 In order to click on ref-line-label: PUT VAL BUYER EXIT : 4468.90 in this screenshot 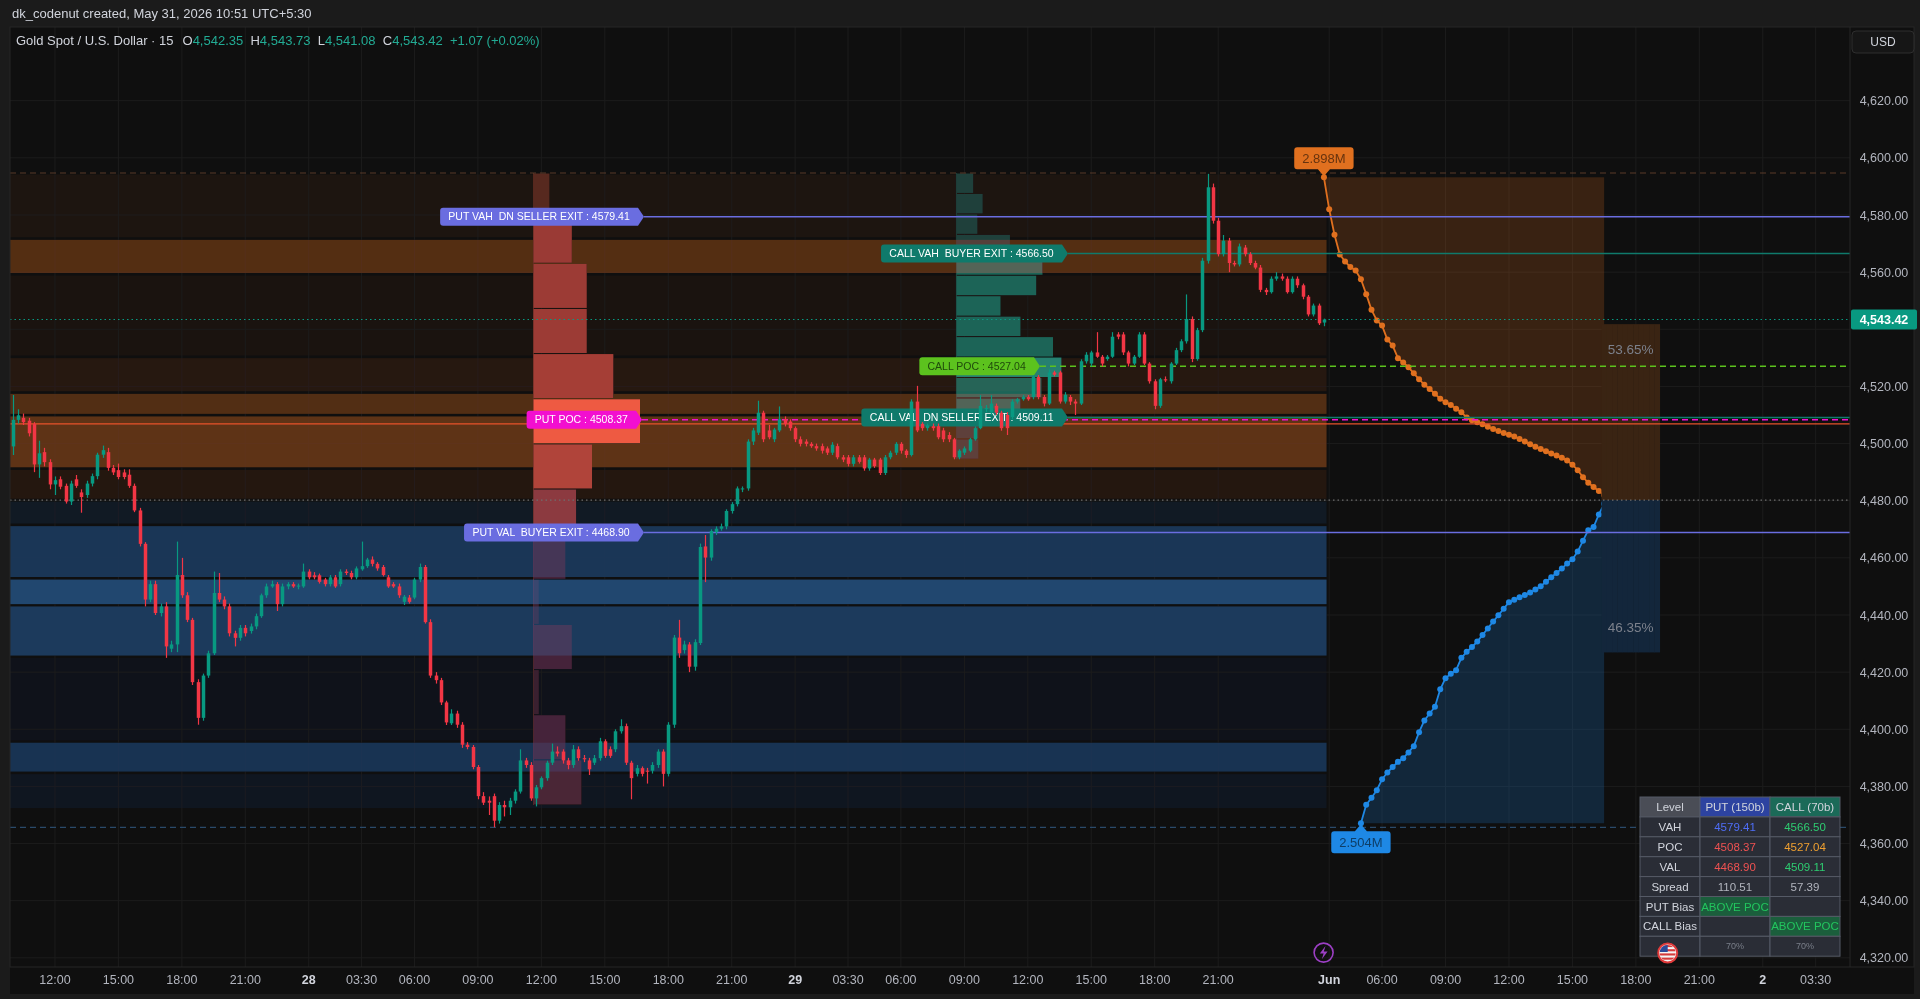, I will do `click(551, 532)`.